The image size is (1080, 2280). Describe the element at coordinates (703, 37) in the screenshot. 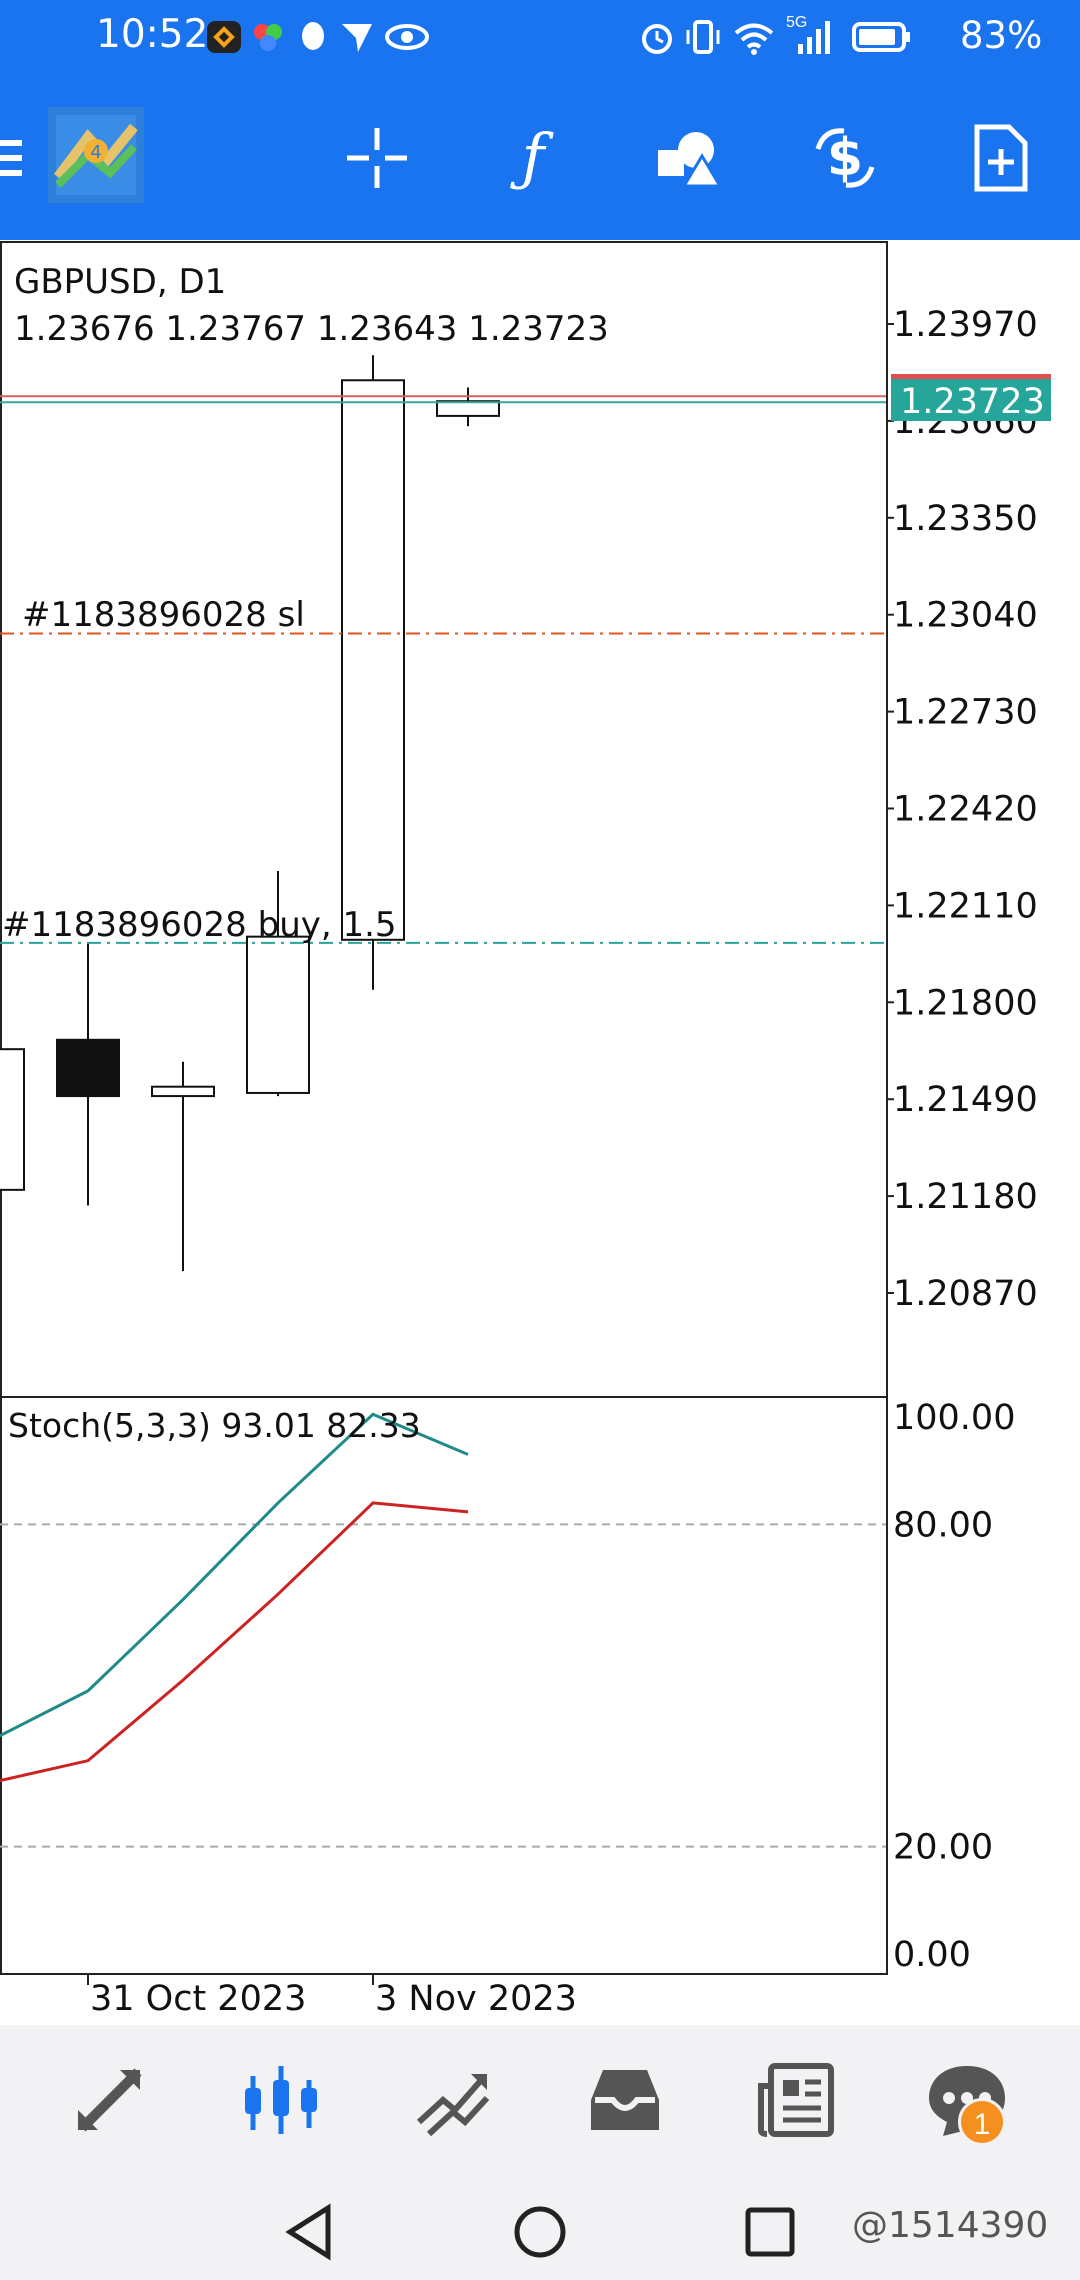

I see `vibrate-icon` at that location.